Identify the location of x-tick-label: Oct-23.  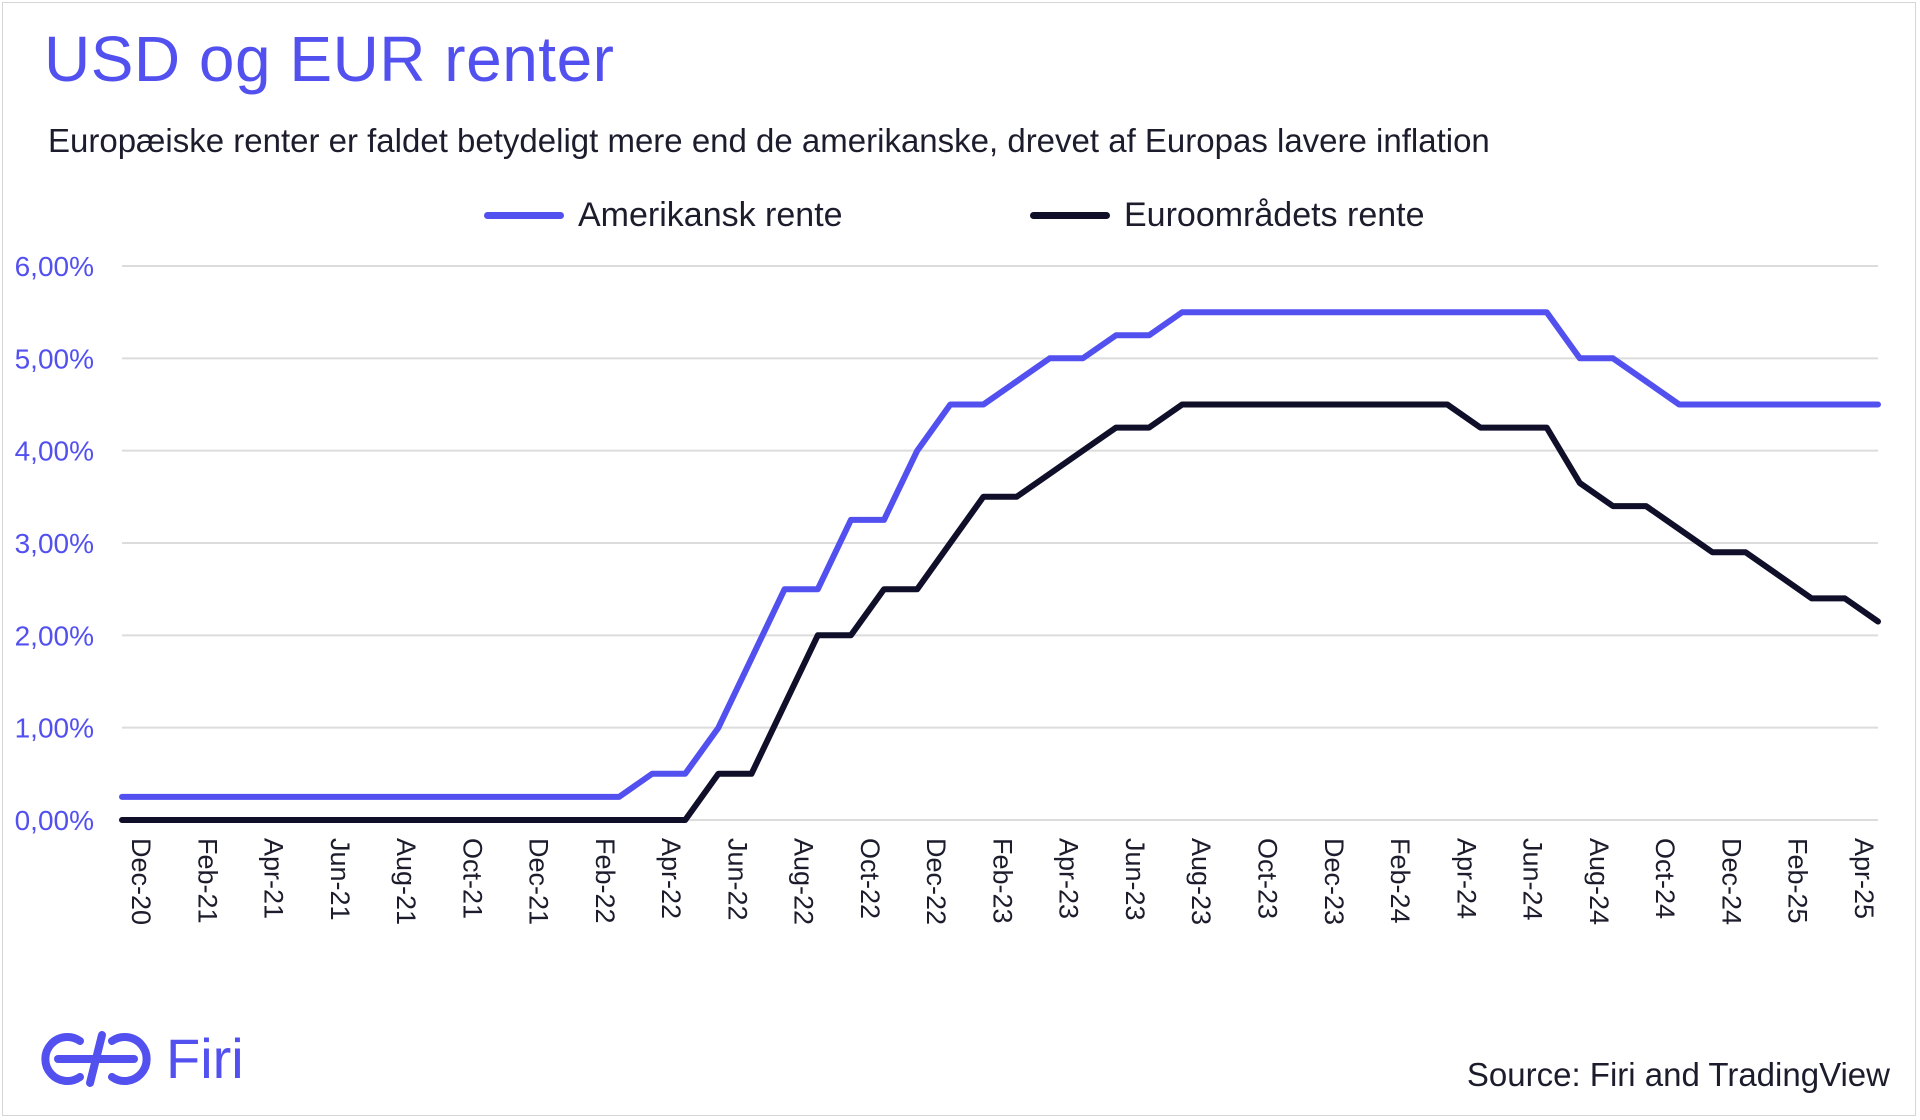
(1267, 878).